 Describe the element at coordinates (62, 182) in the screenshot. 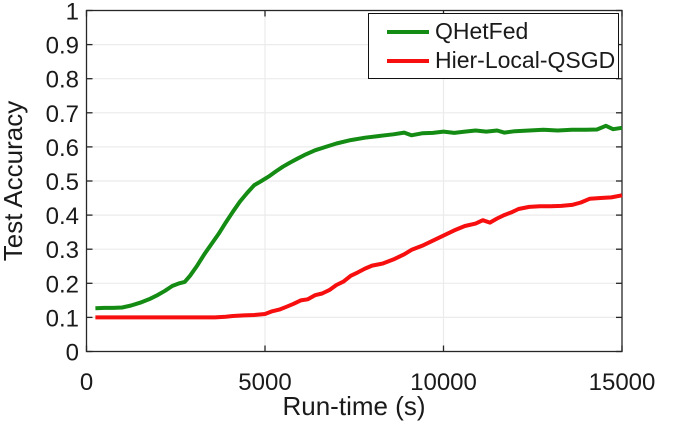

I see `y-tick-label: 0.5` at that location.